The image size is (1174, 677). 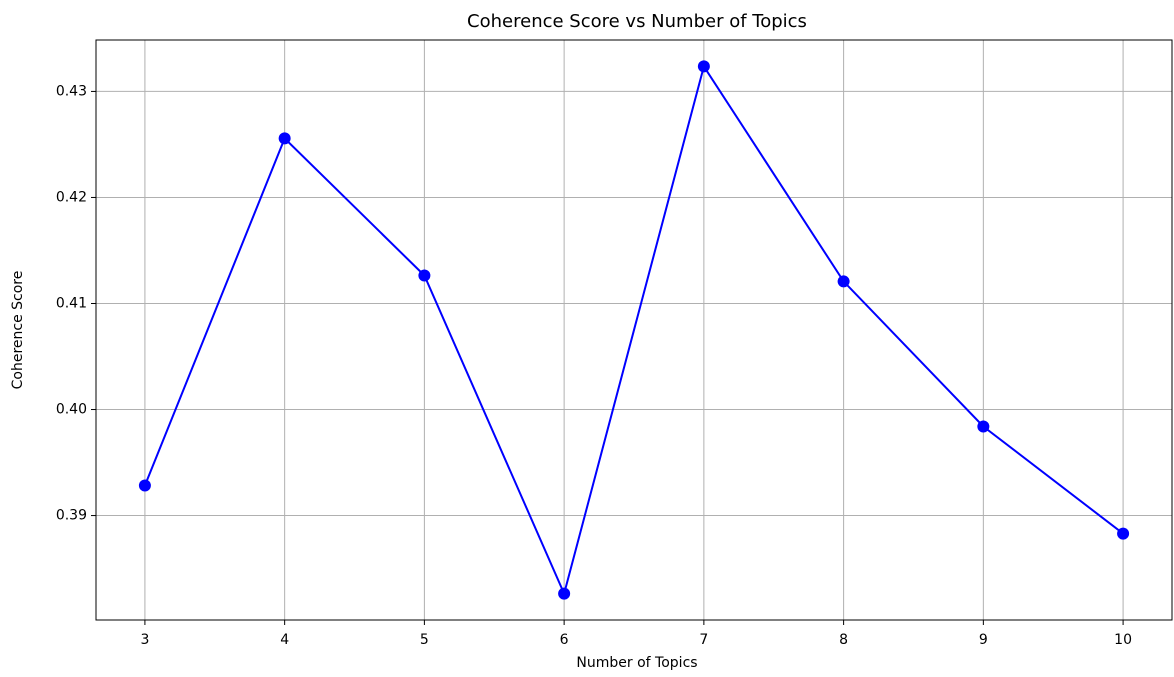 What do you see at coordinates (703, 640) in the screenshot?
I see `x-tick-label: 7` at bounding box center [703, 640].